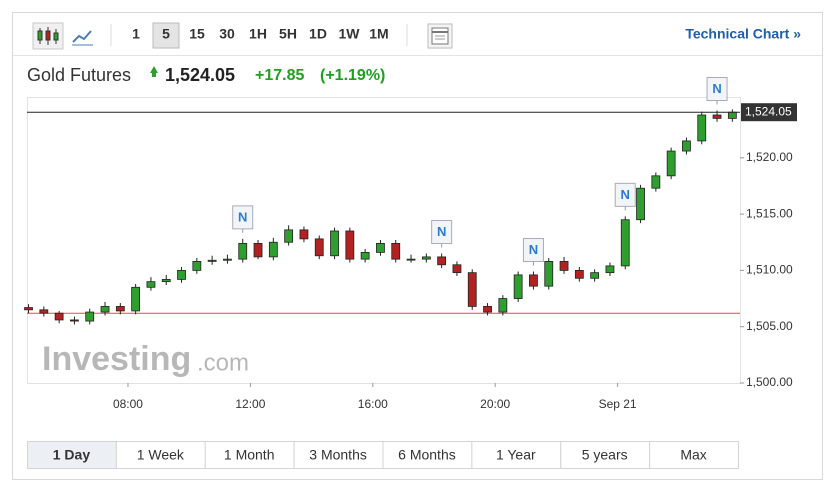 This screenshot has height=485, width=833. I want to click on x-tick-label: 08:00, so click(128, 404).